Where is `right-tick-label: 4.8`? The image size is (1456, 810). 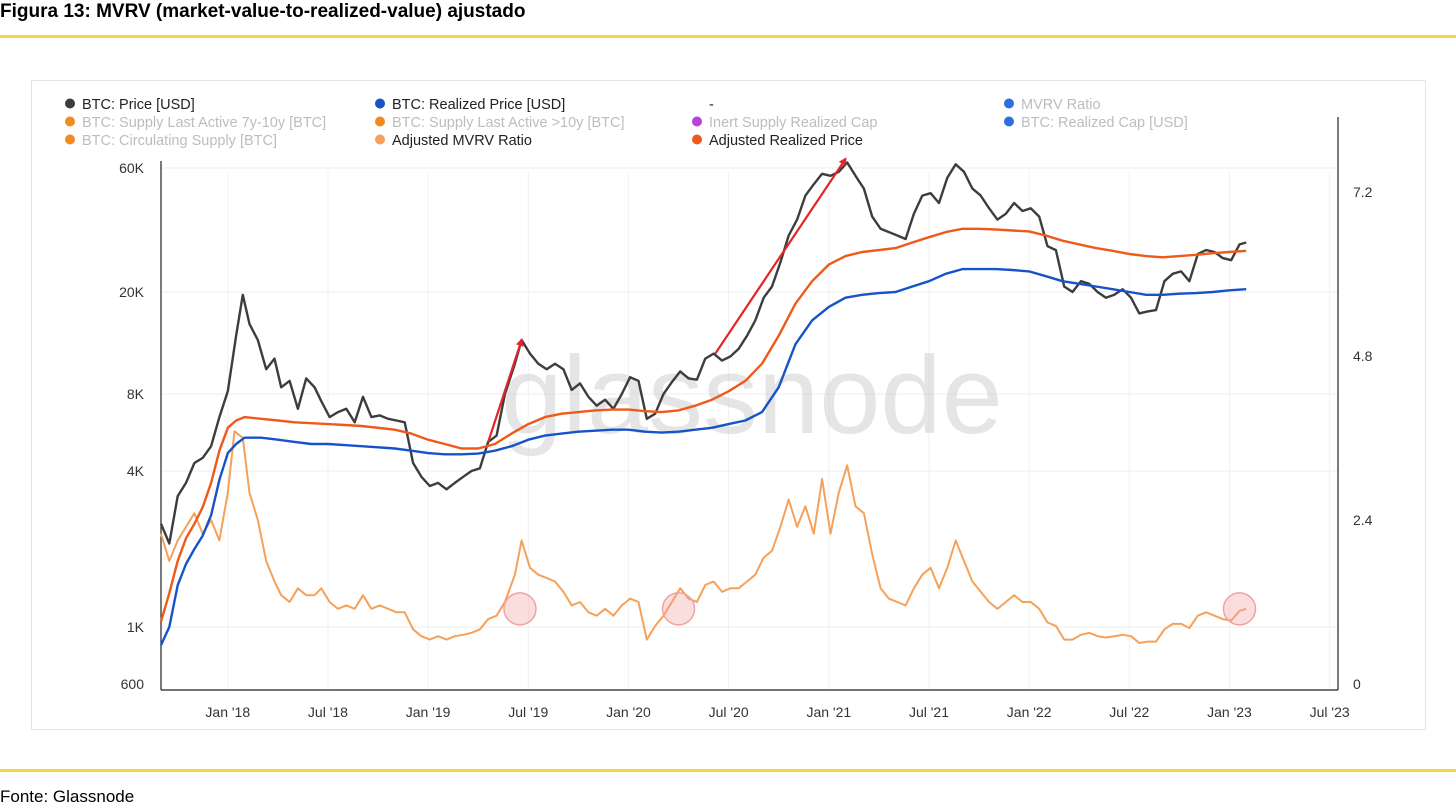 right-tick-label: 4.8 is located at coordinates (1363, 356).